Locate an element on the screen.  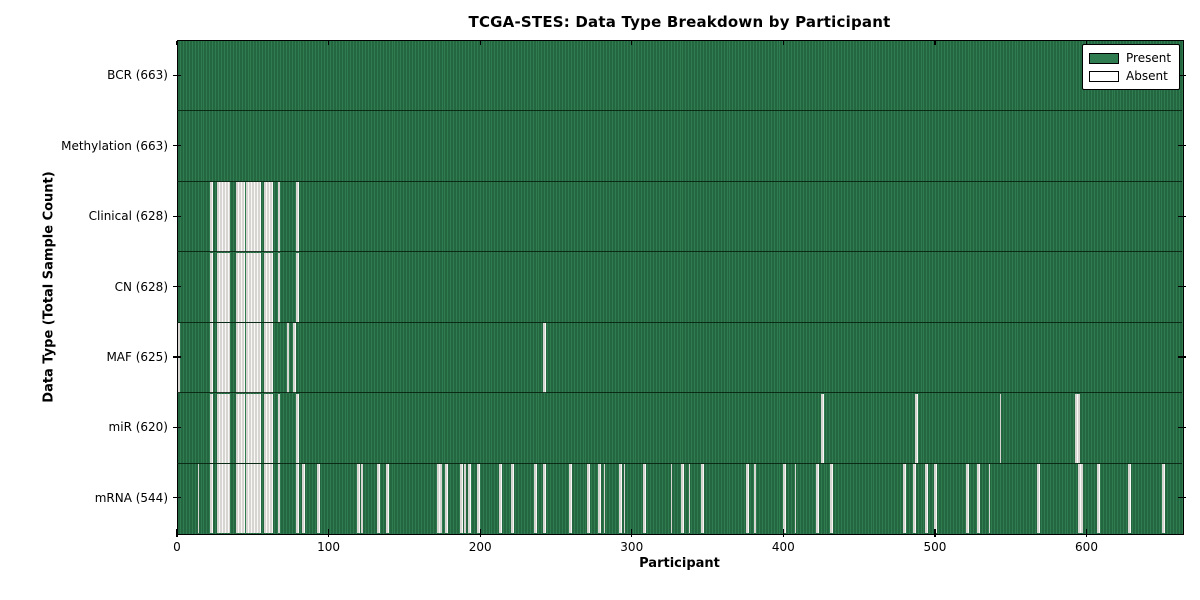
x-tick-label: 300 is located at coordinates (632, 547).